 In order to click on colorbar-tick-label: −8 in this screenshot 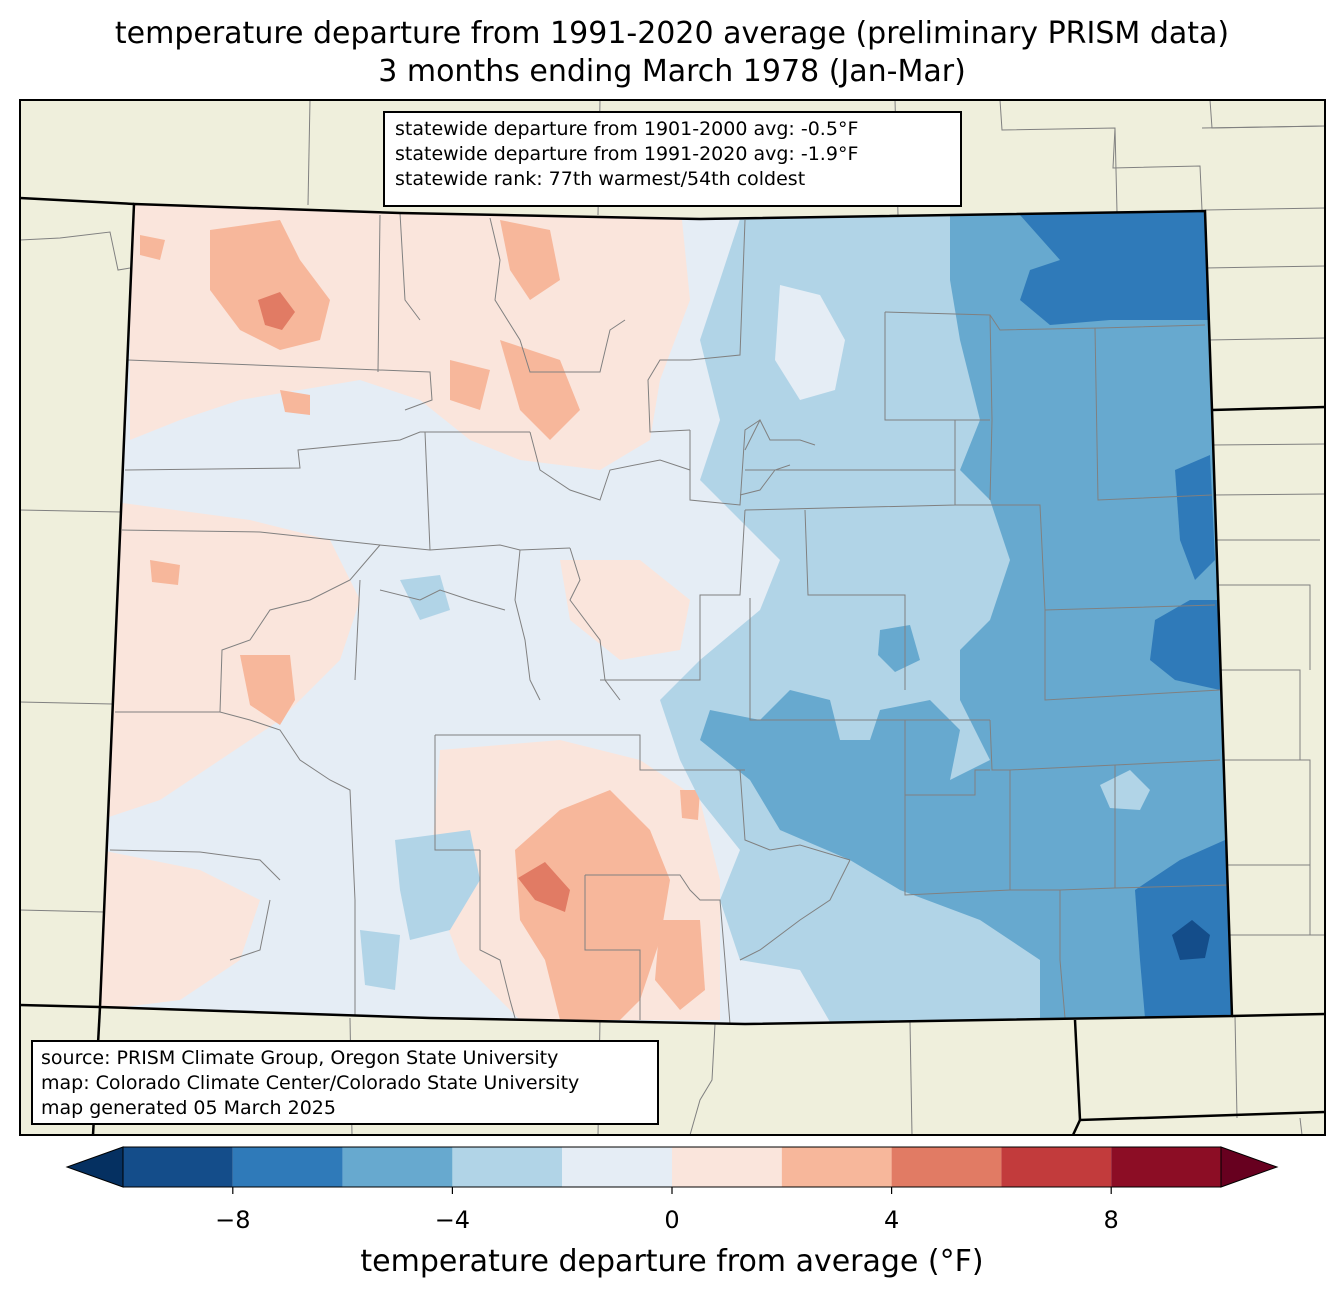, I will do `click(233, 1220)`.